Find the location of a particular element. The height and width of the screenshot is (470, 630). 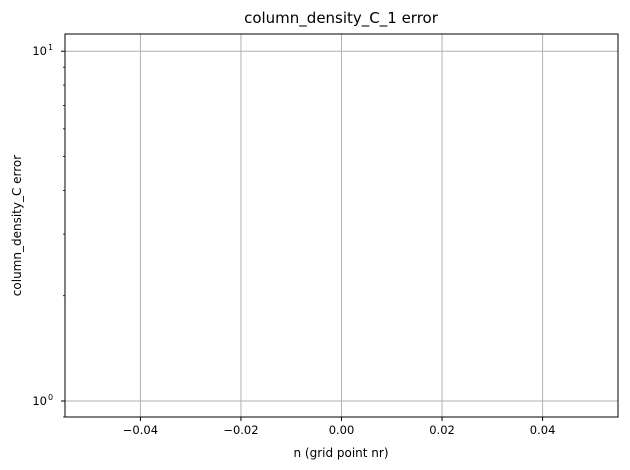

x-axis: −0.04 −0.02 0.00 0.02 0.04 is located at coordinates (339, 427).